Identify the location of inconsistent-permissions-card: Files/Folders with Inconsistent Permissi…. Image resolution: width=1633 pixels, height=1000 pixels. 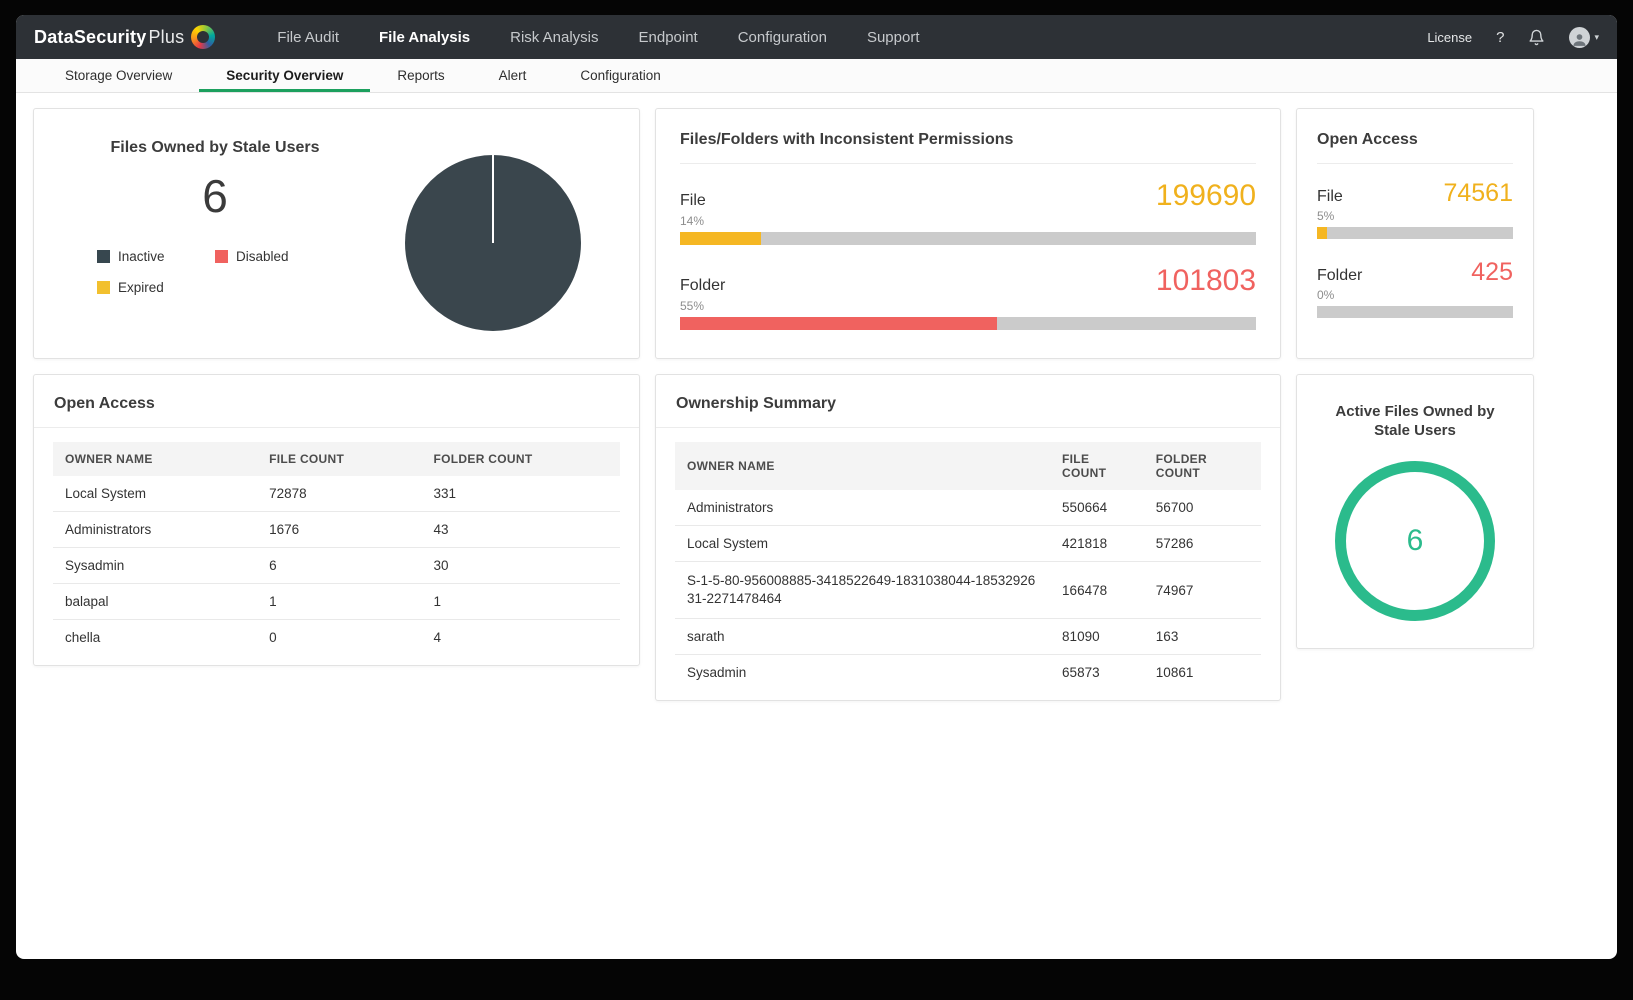
(968, 233).